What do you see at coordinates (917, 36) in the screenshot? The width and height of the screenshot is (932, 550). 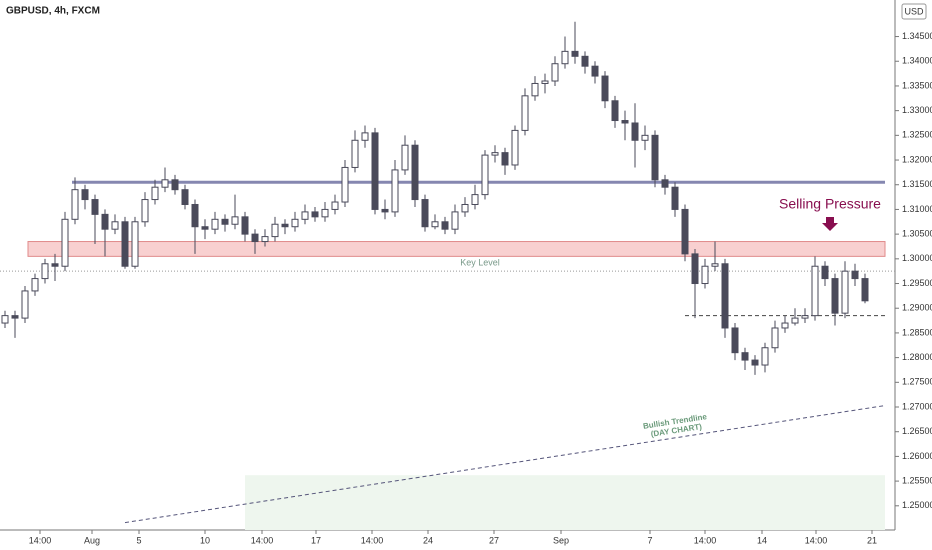 I see `y-tick-label: 1.34500` at bounding box center [917, 36].